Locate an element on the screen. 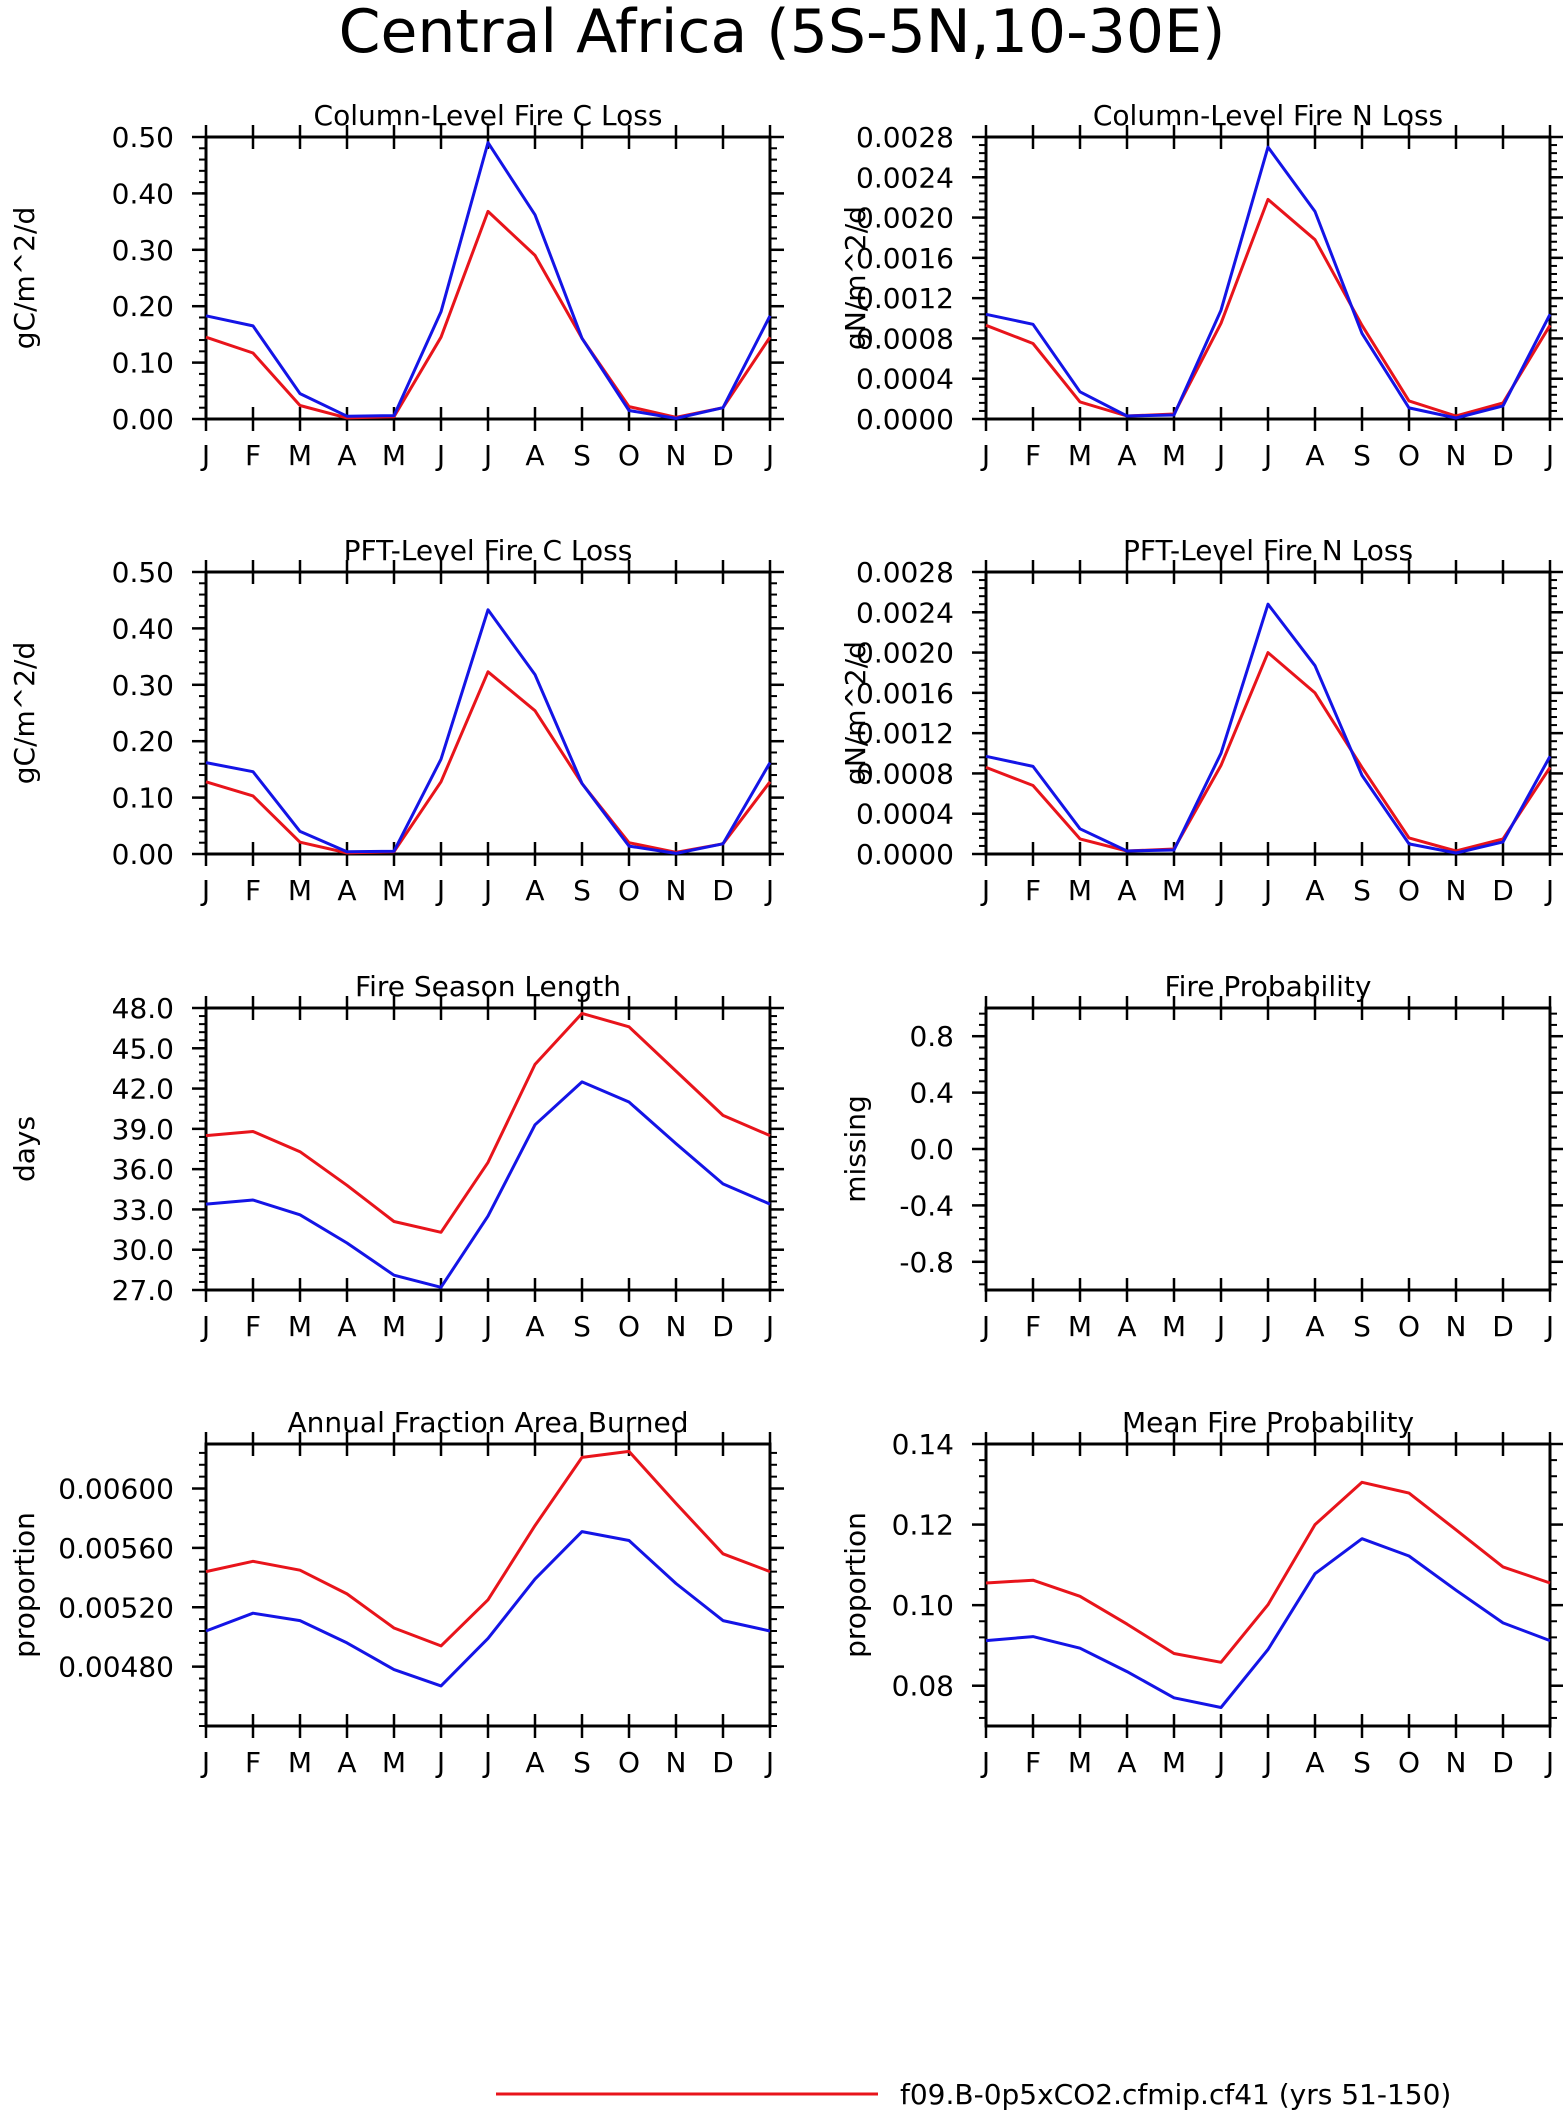  panel-6-ytick-label: 0.4 is located at coordinates (931, 1093).